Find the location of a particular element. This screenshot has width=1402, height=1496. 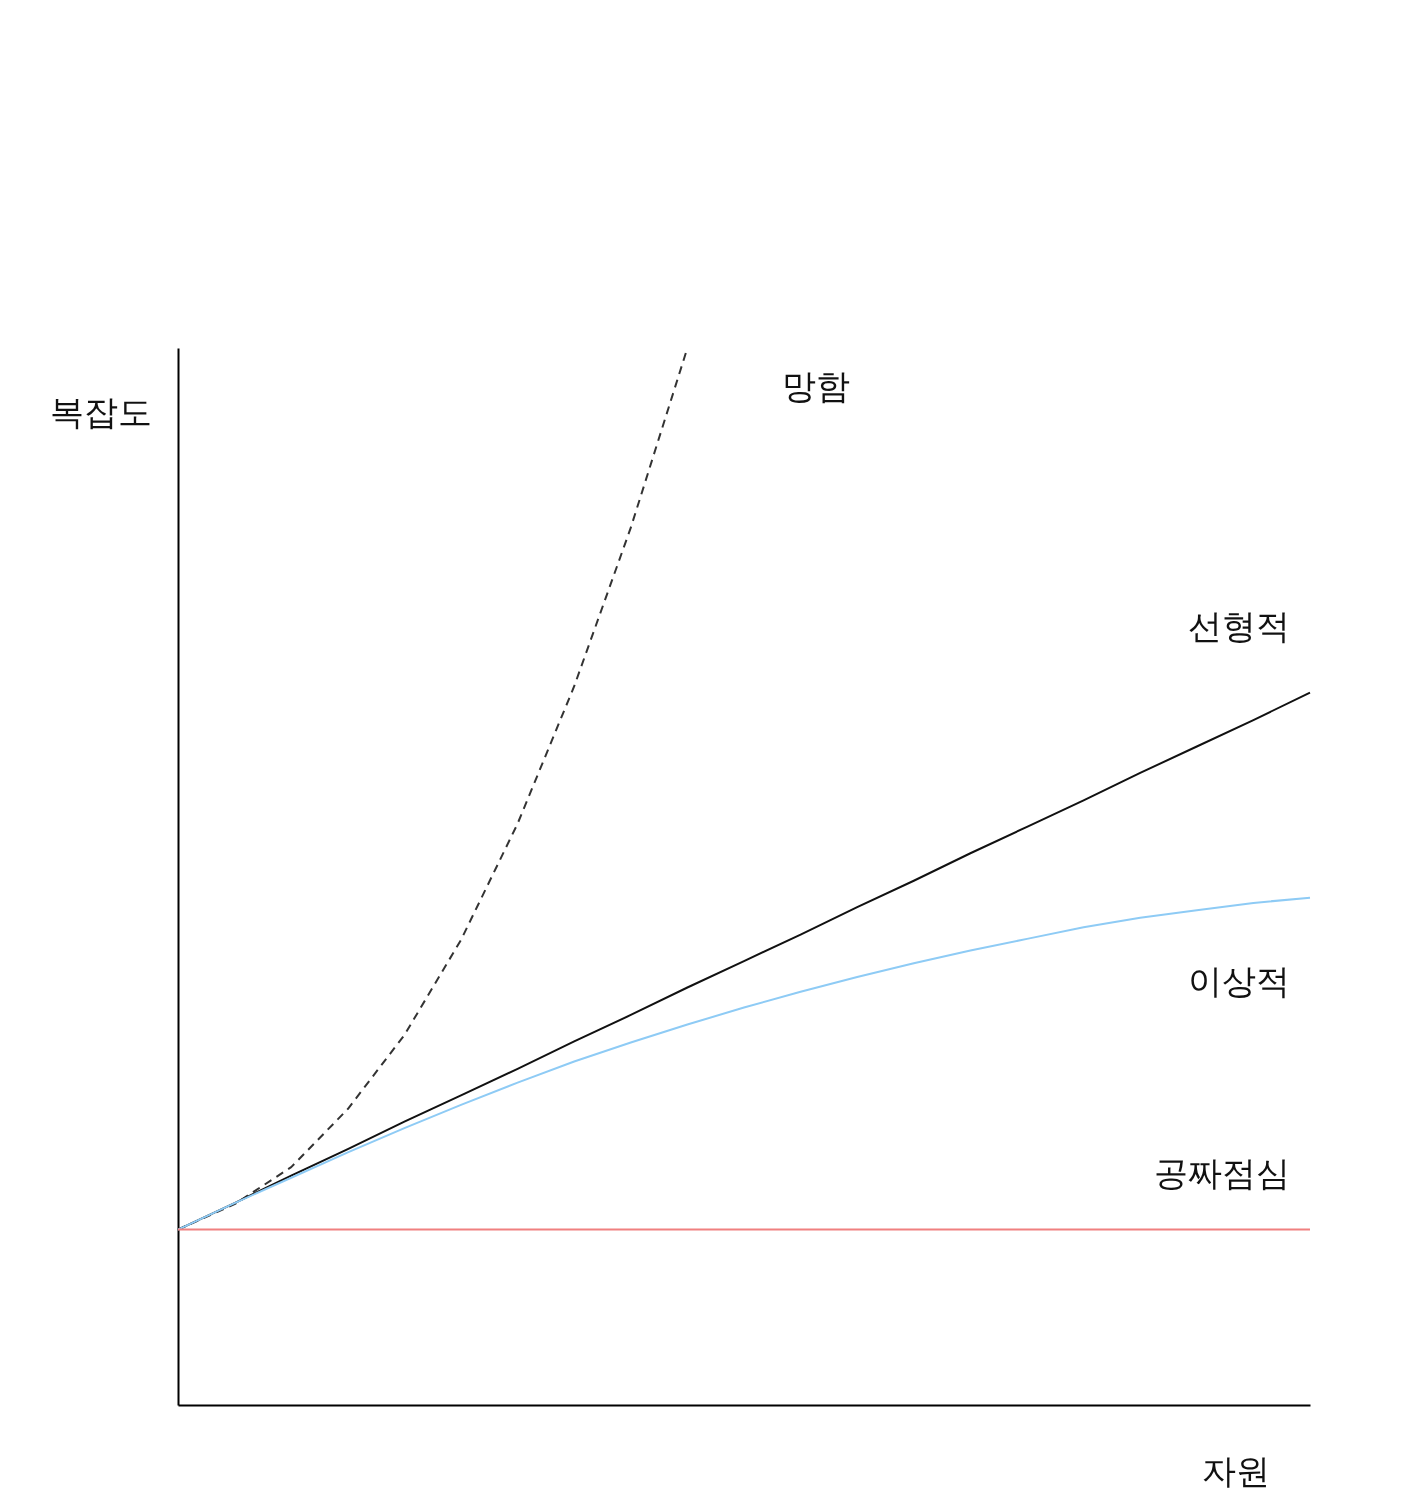

series-label: 선형적 is located at coordinates (1239, 625).